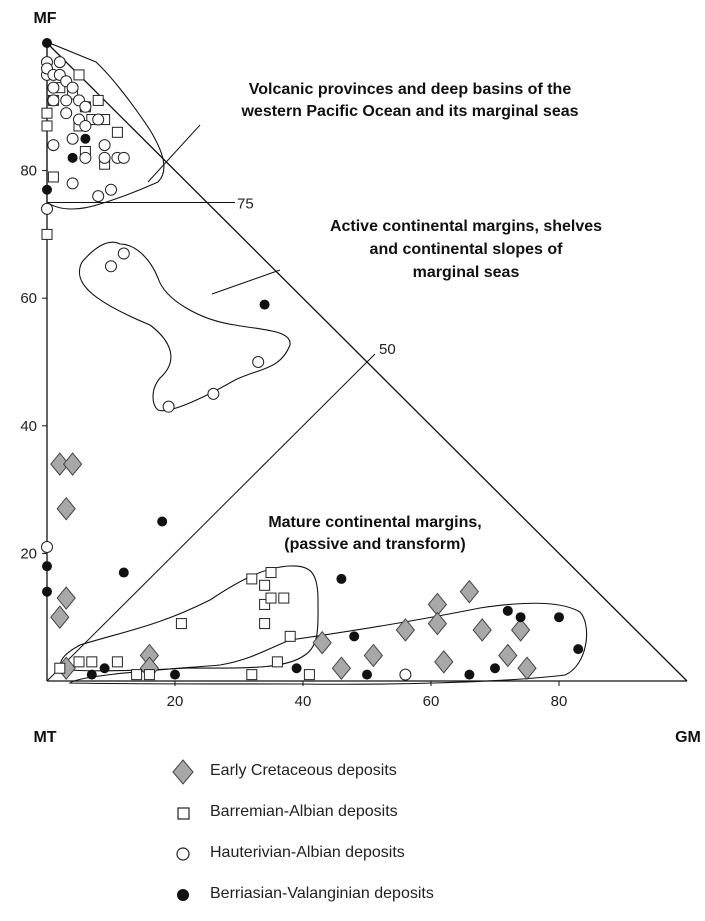  Describe the element at coordinates (44, 737) in the screenshot. I see `vertex-mt: MT` at that location.